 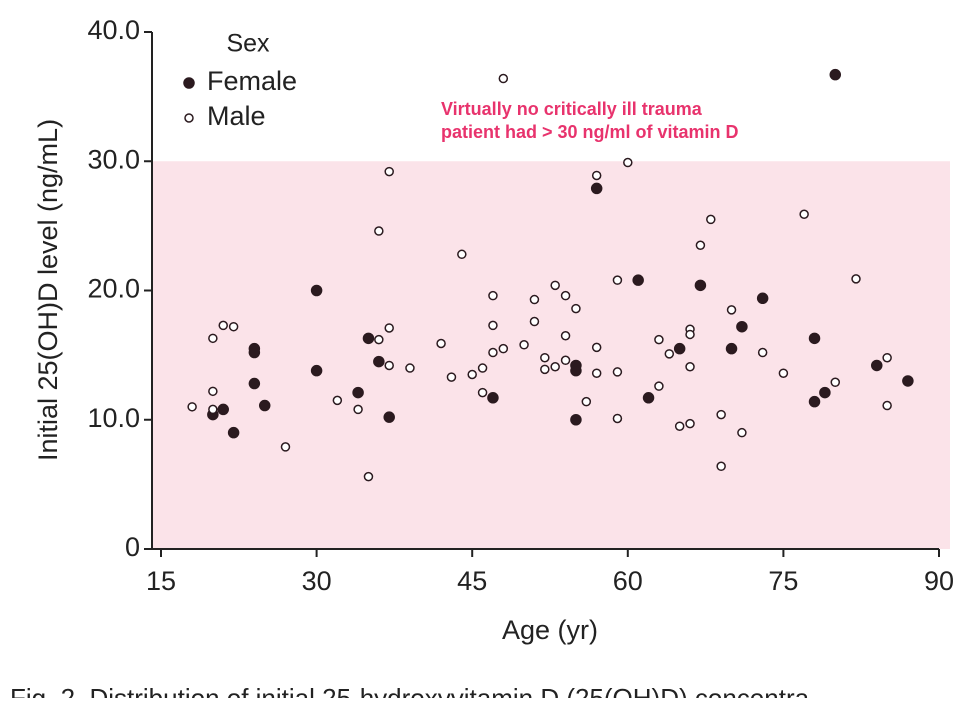 What do you see at coordinates (939, 581) in the screenshot?
I see `x-tick-label: 90` at bounding box center [939, 581].